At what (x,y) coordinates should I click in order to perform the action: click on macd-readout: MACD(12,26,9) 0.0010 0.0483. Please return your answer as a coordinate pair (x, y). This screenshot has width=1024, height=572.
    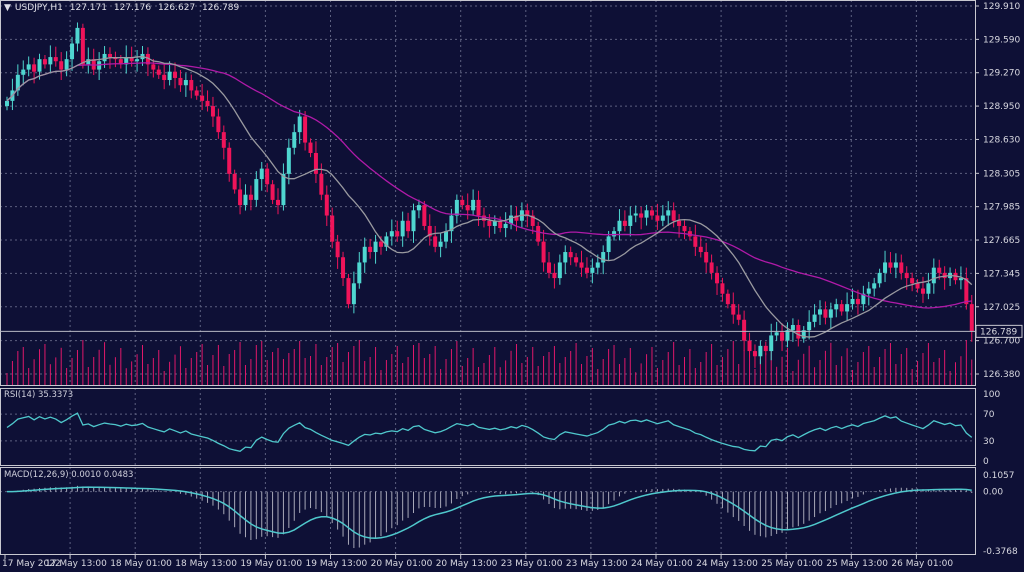
    Looking at the image, I should click on (68, 475).